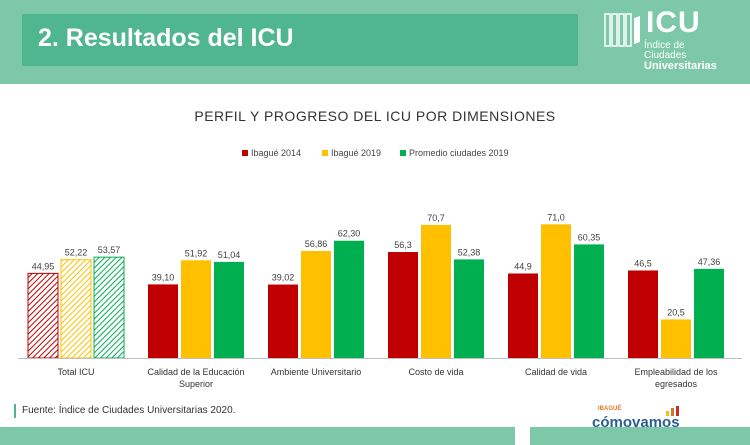  I want to click on data-label: 60,35, so click(589, 237).